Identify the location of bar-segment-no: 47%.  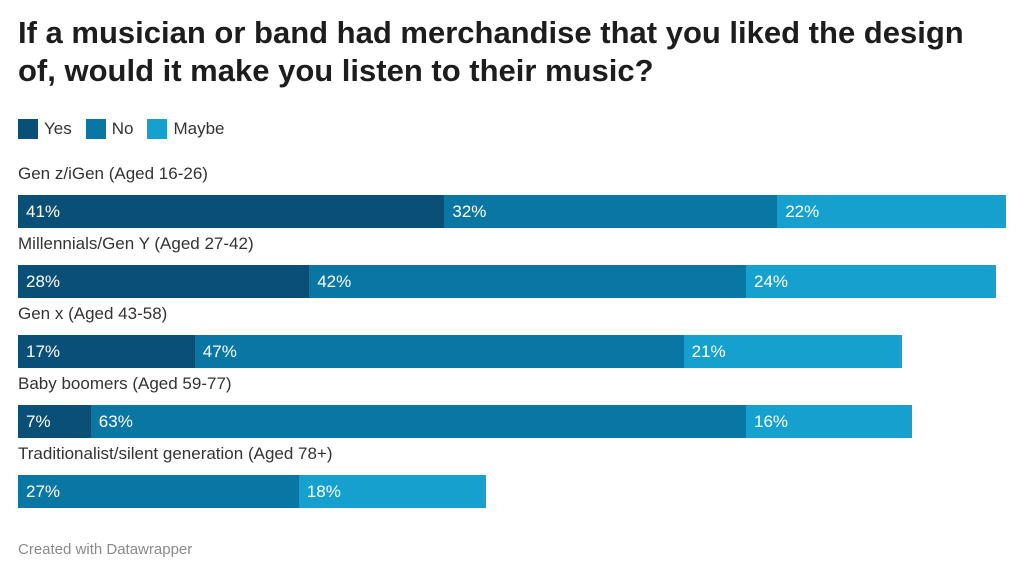
(439, 351).